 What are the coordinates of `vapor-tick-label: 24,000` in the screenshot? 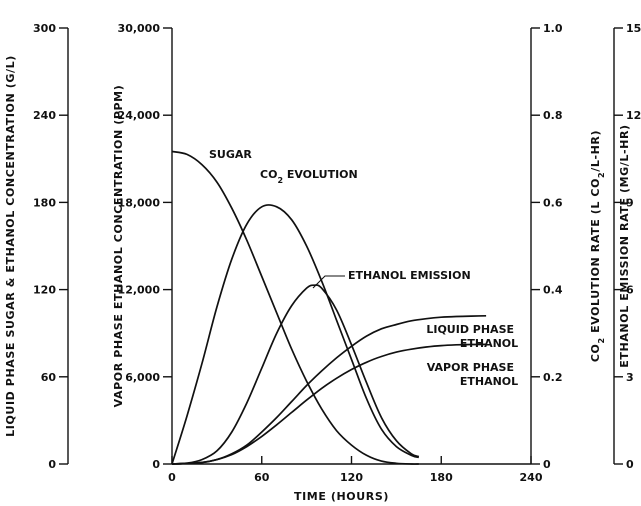 It's located at (139, 115).